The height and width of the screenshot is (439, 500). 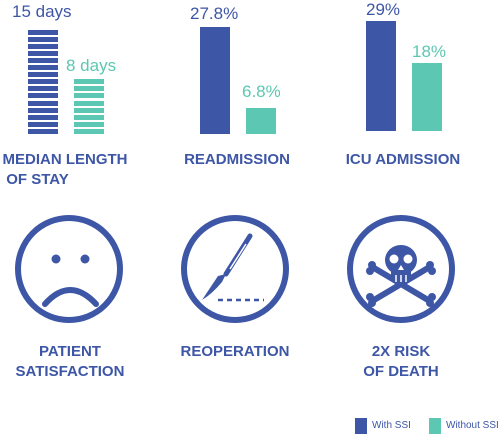 What do you see at coordinates (70, 371) in the screenshot?
I see `satisfaction-label-line2: SATISFACTION` at bounding box center [70, 371].